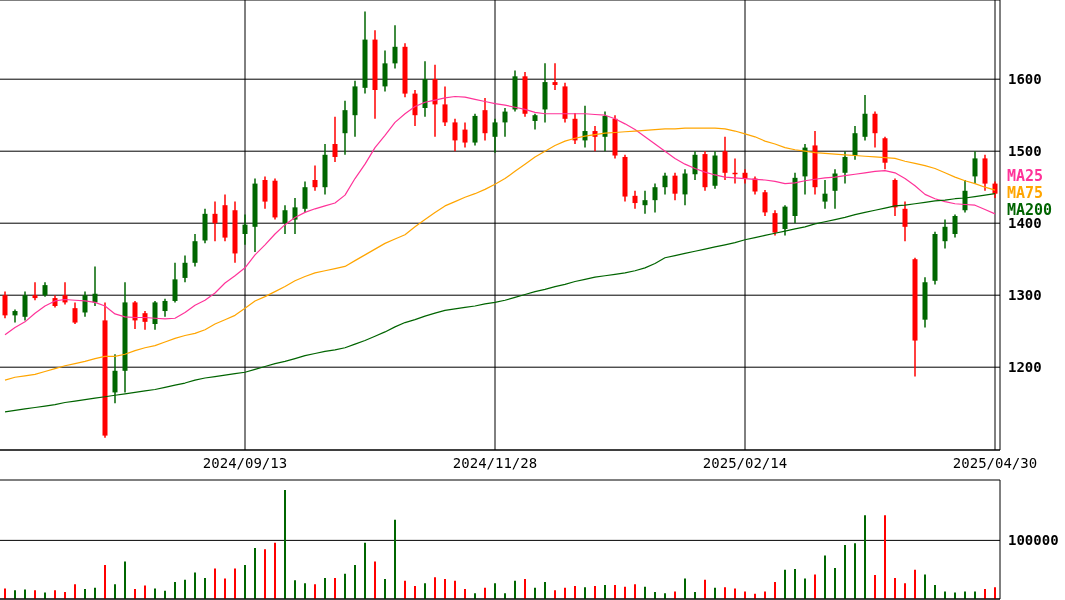 This screenshot has width=1065, height=600. I want to click on x-tick-label: 2024/11/28, so click(495, 462).